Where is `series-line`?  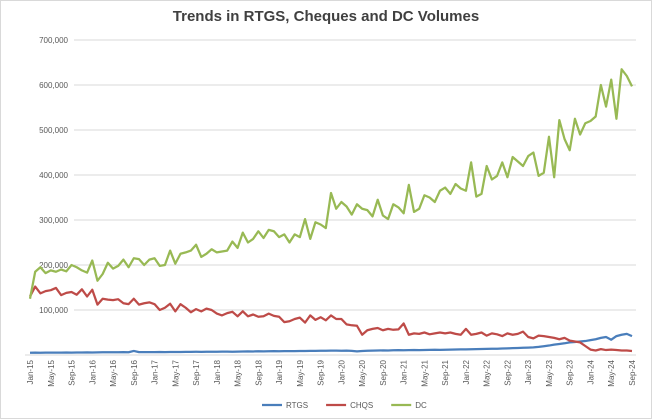 series-line is located at coordinates (331, 343).